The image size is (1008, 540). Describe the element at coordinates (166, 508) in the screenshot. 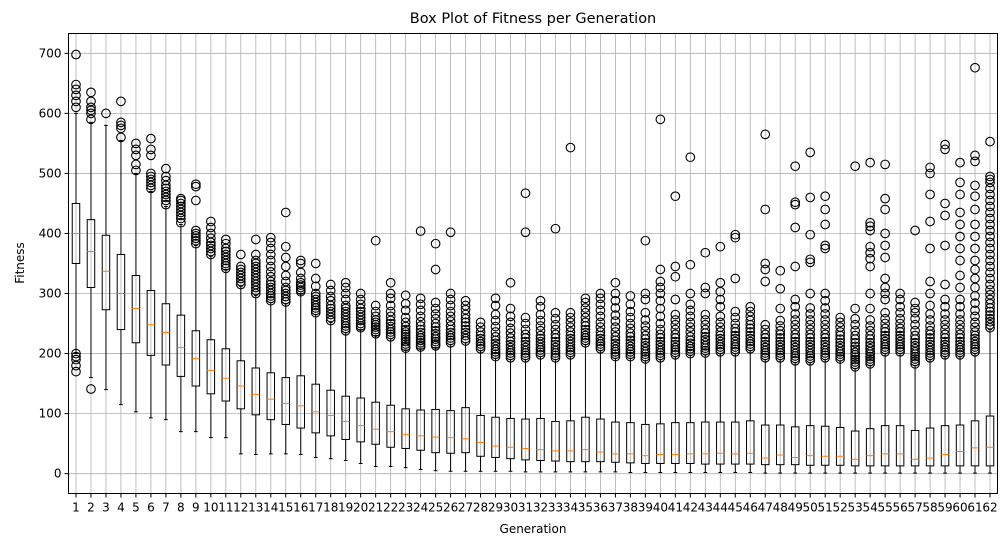

I see `x-tick-label: 7` at that location.